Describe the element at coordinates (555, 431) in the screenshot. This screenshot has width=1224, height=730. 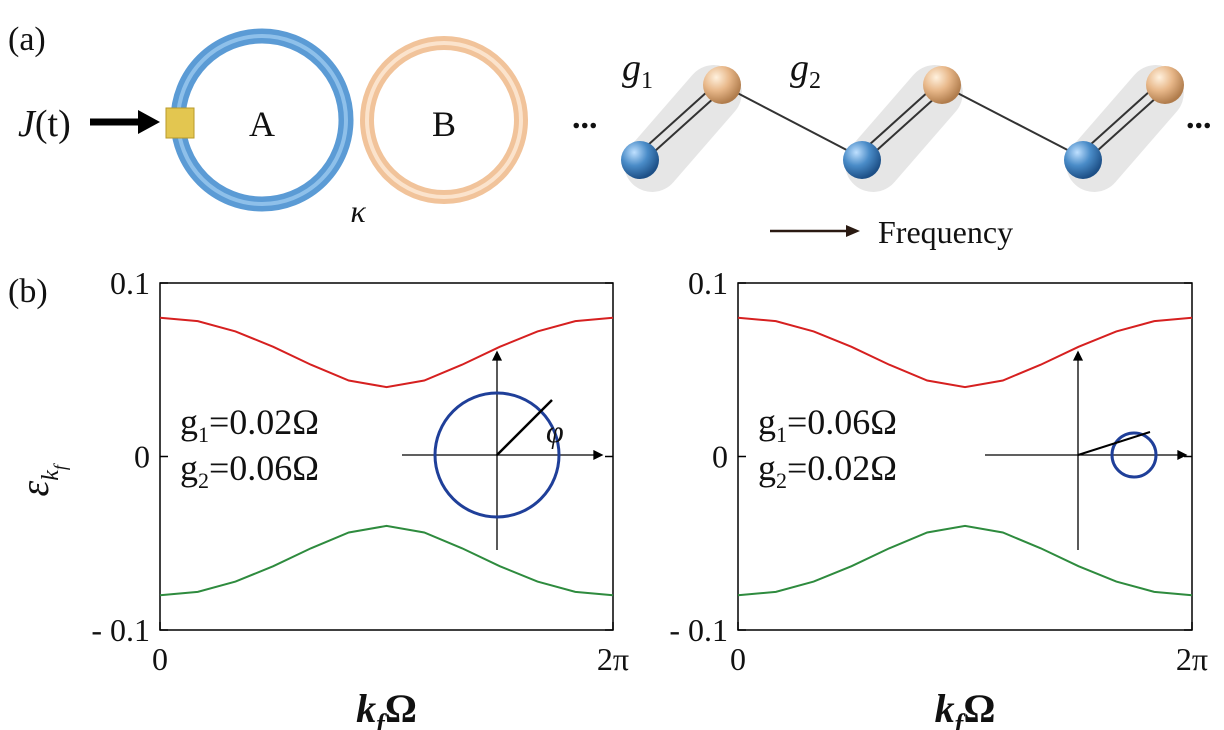
I see `inset-label: φ` at that location.